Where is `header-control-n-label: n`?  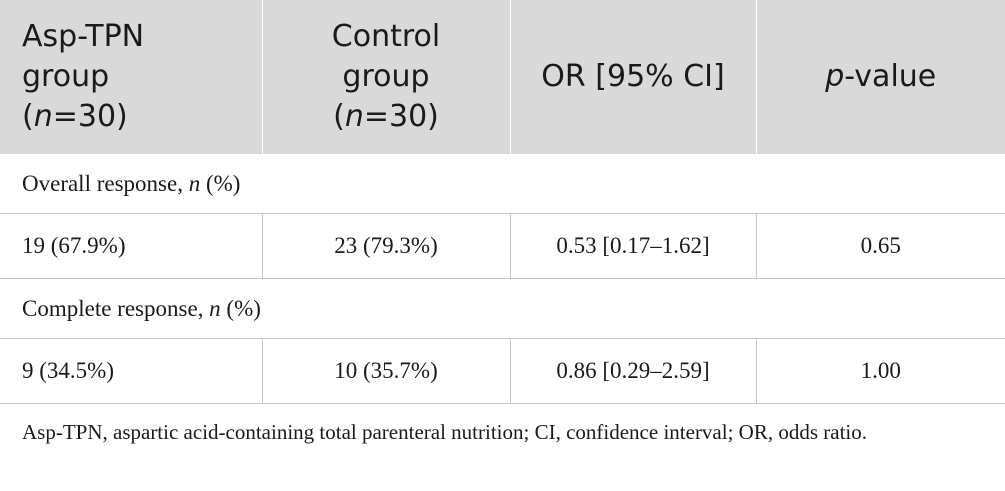
header-control-n-label: n is located at coordinates (354, 116).